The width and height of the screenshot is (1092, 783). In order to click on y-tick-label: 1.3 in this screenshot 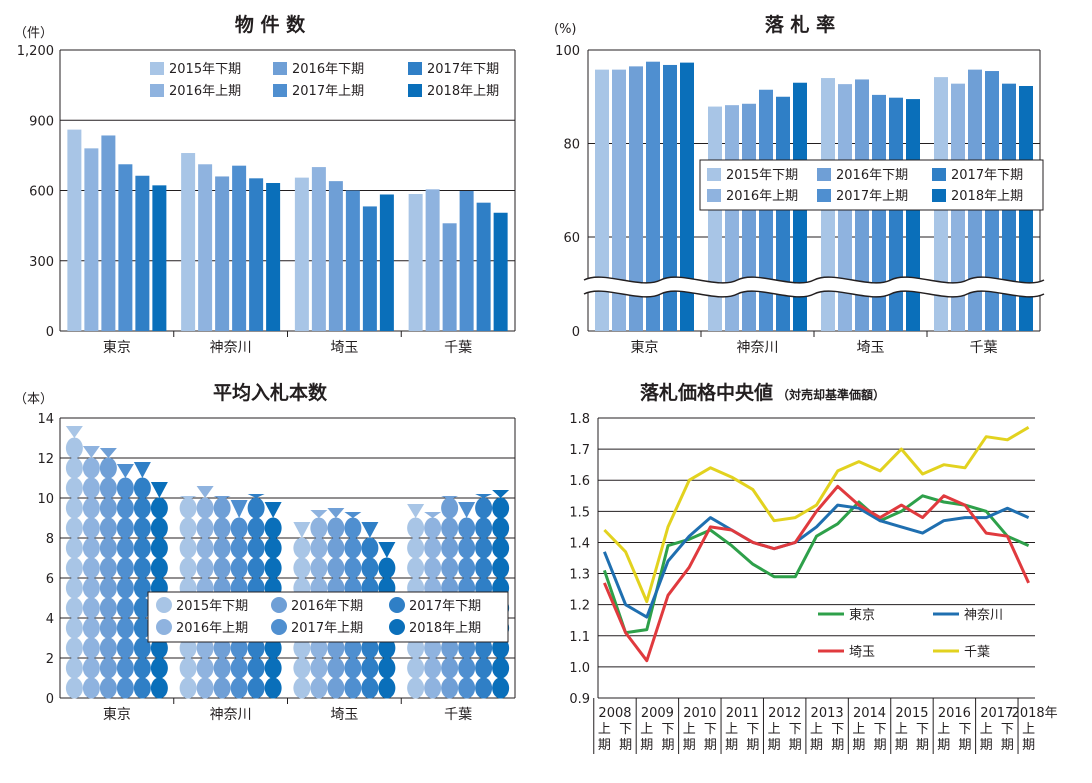, I will do `click(579, 575)`.